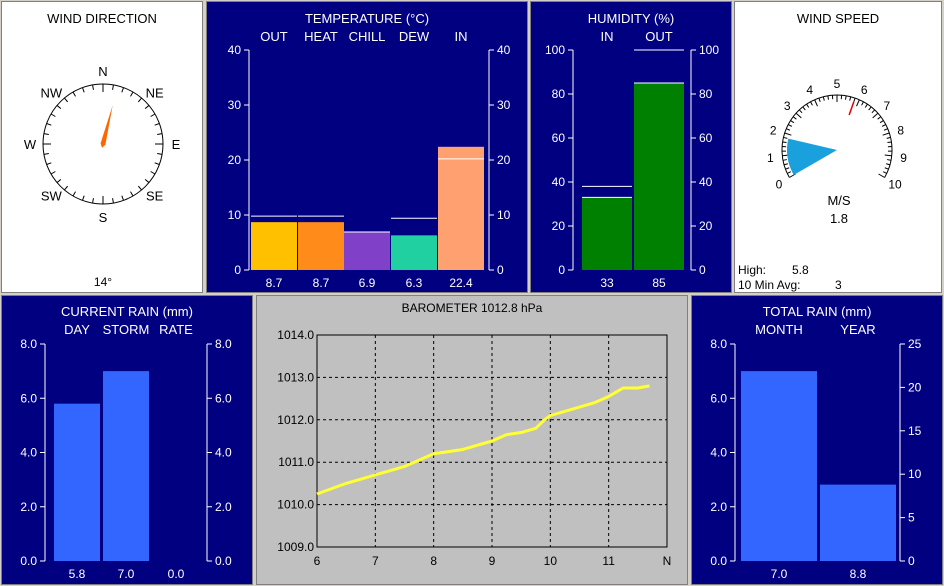 The image size is (944, 586). I want to click on humidity-bar-in, so click(607, 233).